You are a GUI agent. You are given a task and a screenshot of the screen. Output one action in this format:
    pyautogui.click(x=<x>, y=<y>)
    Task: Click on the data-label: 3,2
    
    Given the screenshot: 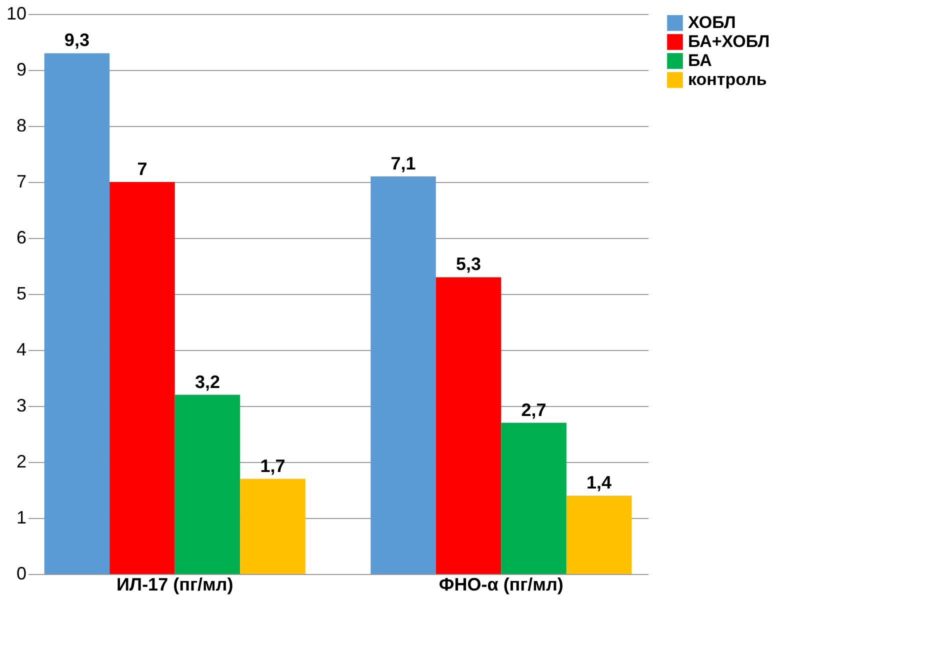 What is the action you would take?
    pyautogui.click(x=207, y=382)
    